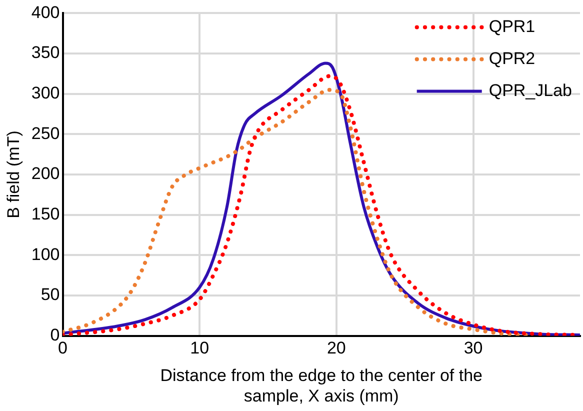  What do you see at coordinates (45, 133) in the screenshot?
I see `y-tick-label: 250` at bounding box center [45, 133].